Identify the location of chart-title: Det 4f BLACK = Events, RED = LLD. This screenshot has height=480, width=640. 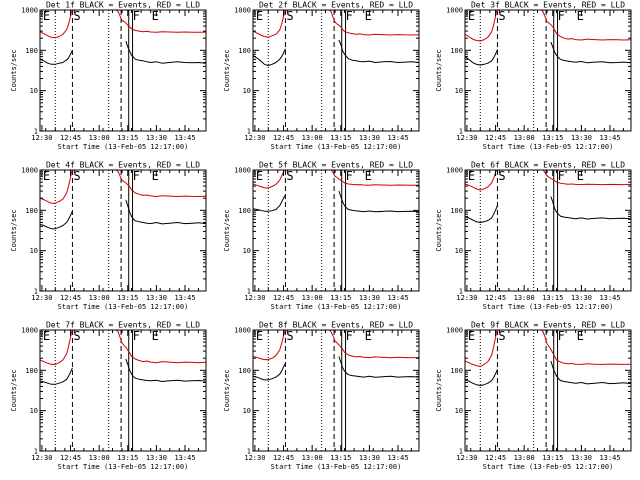
(123, 165).